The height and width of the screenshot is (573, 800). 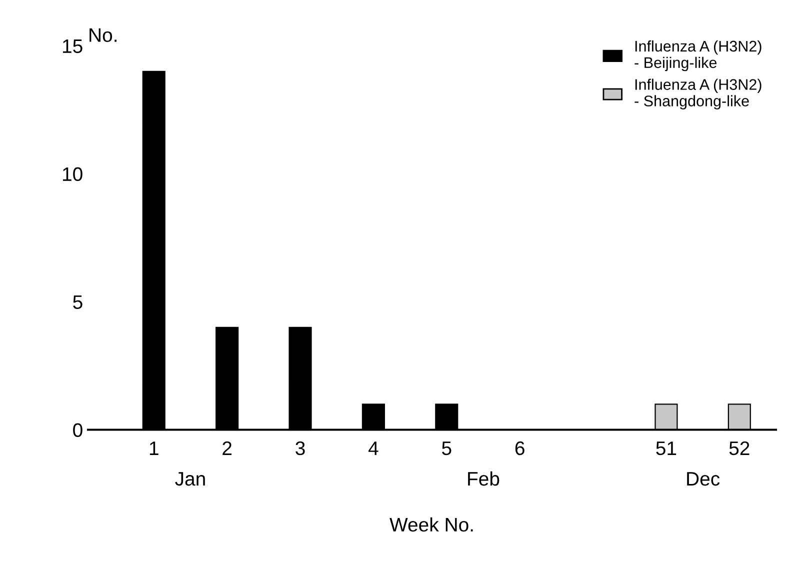 What do you see at coordinates (154, 448) in the screenshot?
I see `x-tick-label: 1` at bounding box center [154, 448].